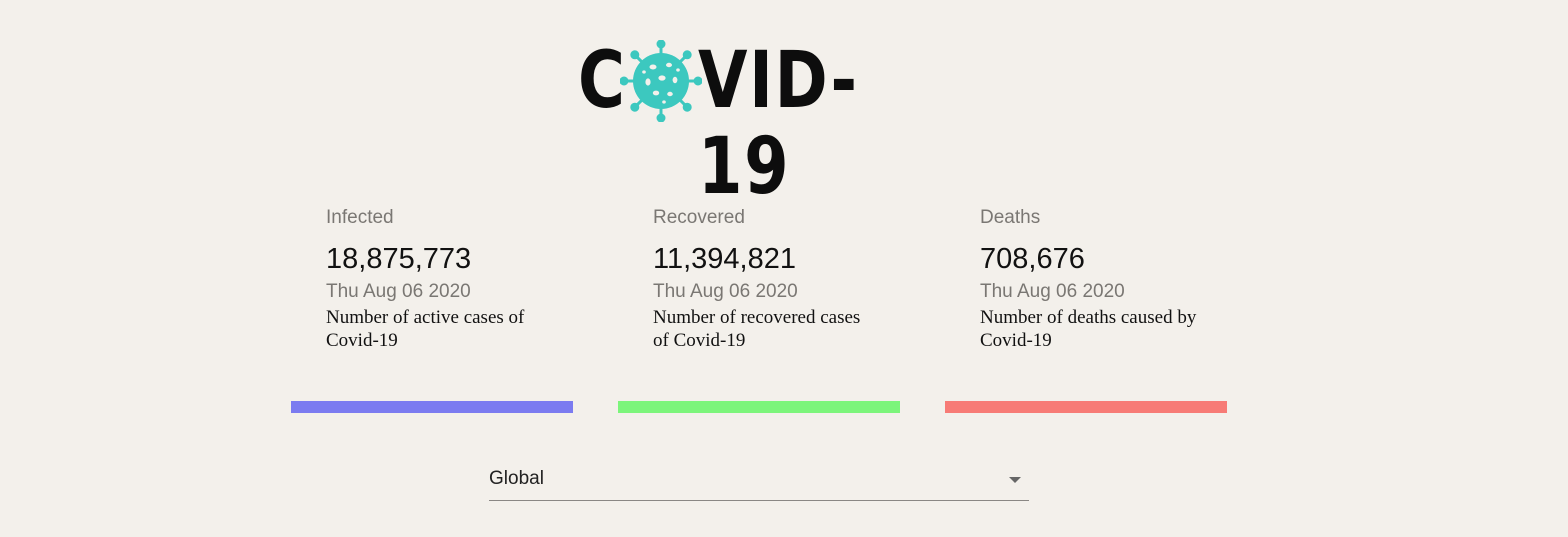  Describe the element at coordinates (661, 81) in the screenshot. I see `virus-icon` at that location.